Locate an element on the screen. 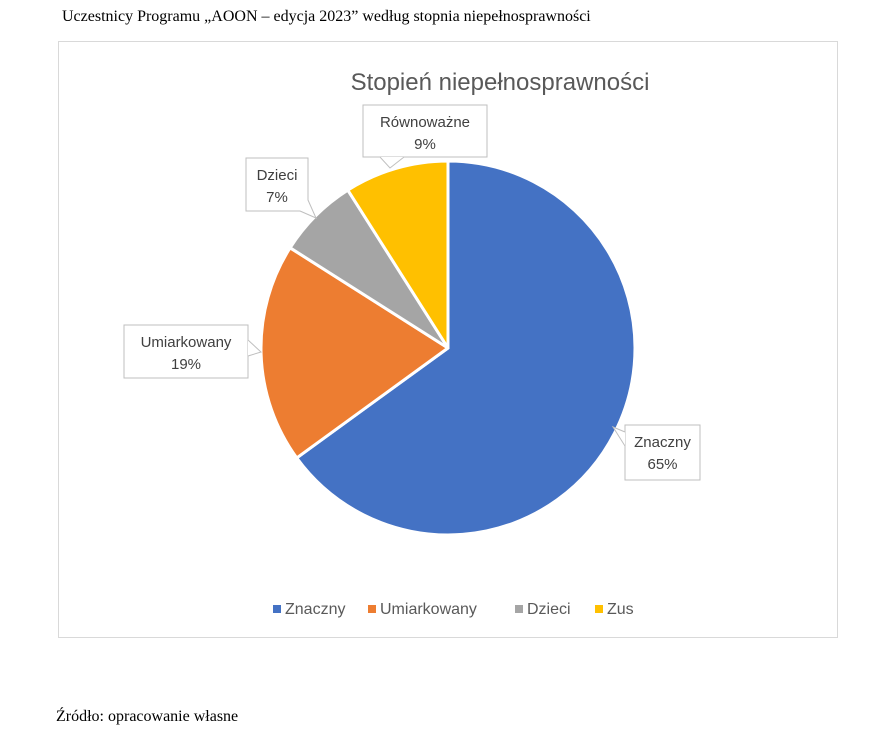 This screenshot has width=873, height=737. legend-item-dzieci: Dzieci is located at coordinates (543, 609).